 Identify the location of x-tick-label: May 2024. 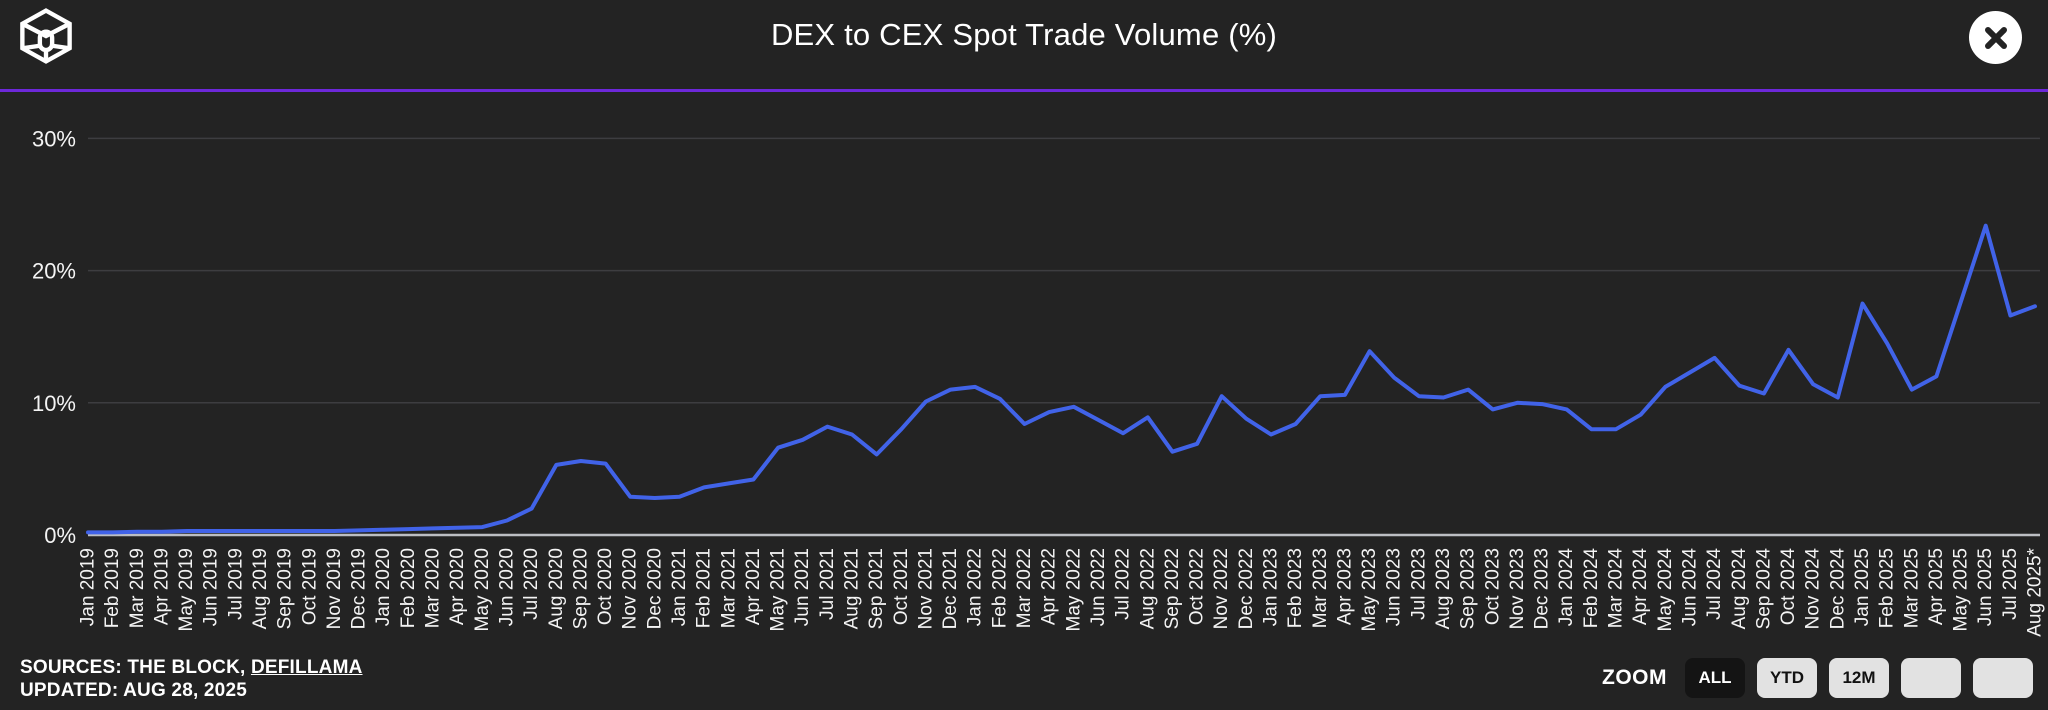
(1665, 590).